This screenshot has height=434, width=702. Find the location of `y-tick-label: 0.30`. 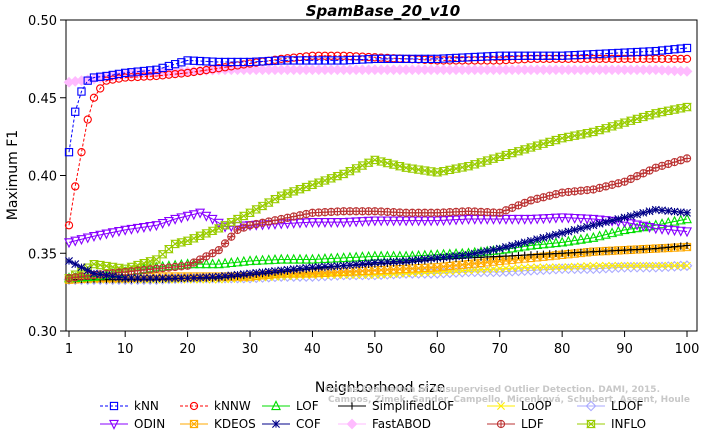

y-tick-label: 0.30 is located at coordinates (42, 332).